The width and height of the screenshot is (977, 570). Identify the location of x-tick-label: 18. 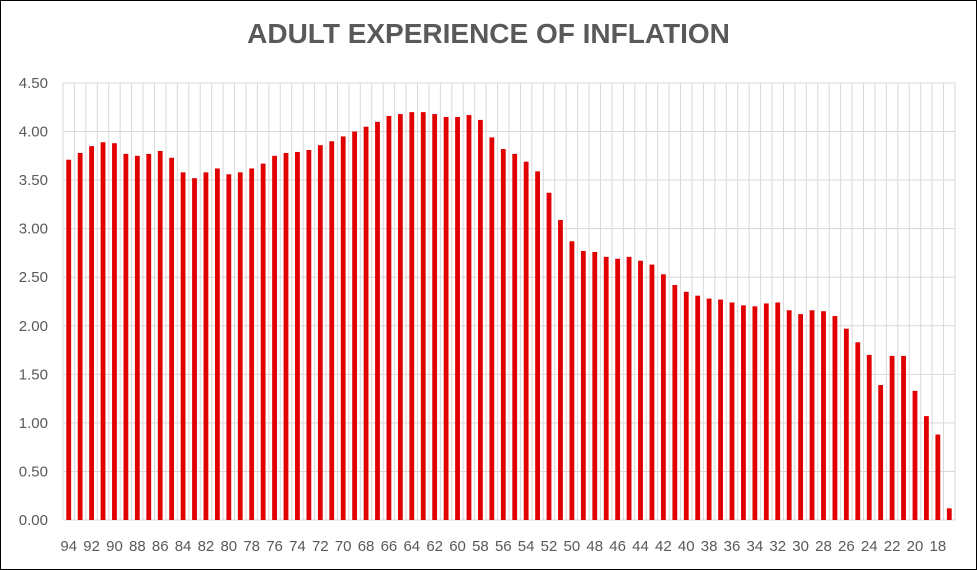
(938, 546).